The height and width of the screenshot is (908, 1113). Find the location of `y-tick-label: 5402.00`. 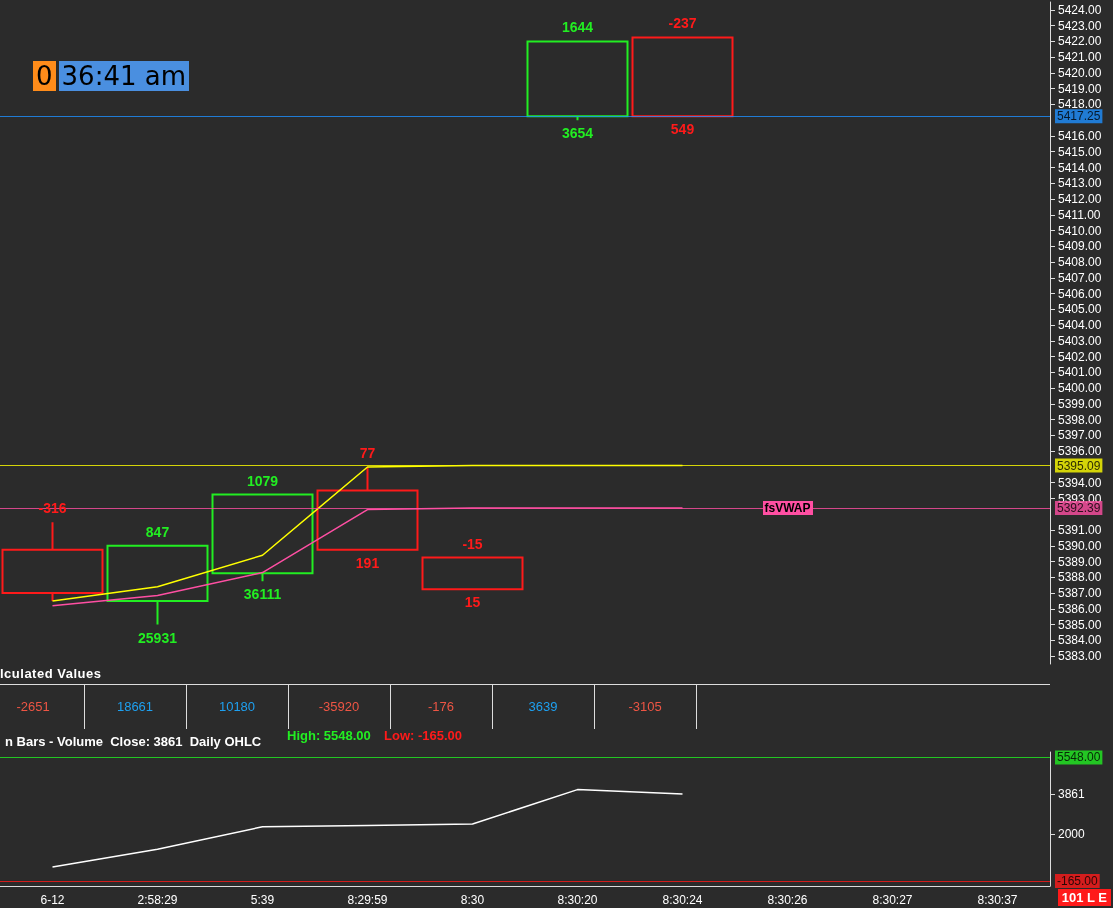

y-tick-label: 5402.00 is located at coordinates (1080, 356).